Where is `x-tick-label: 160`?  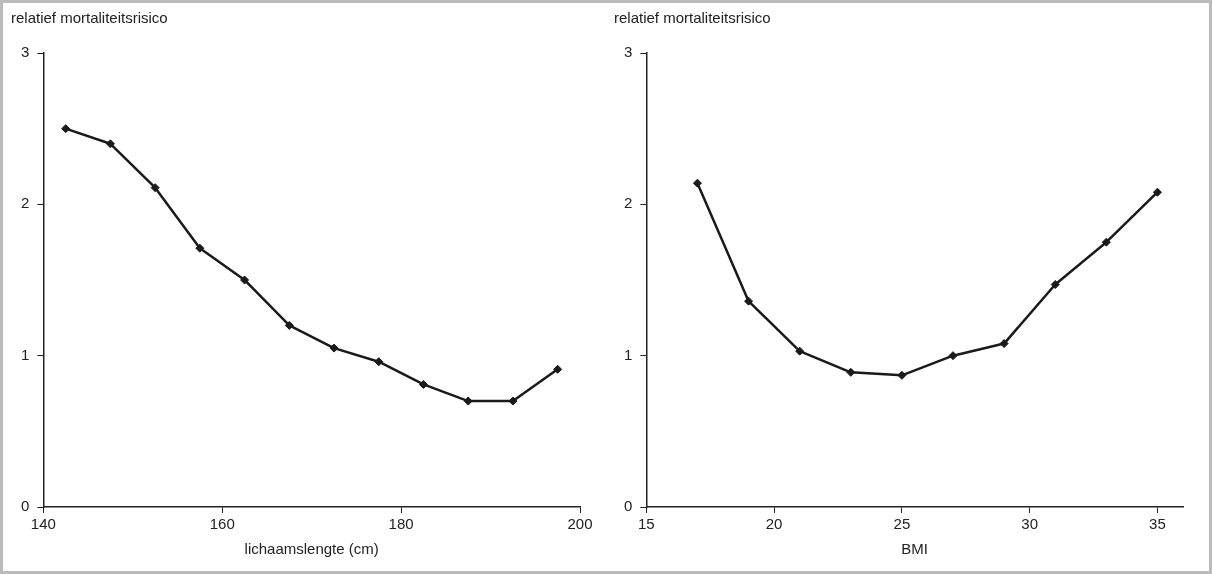
x-tick-label: 160 is located at coordinates (222, 524).